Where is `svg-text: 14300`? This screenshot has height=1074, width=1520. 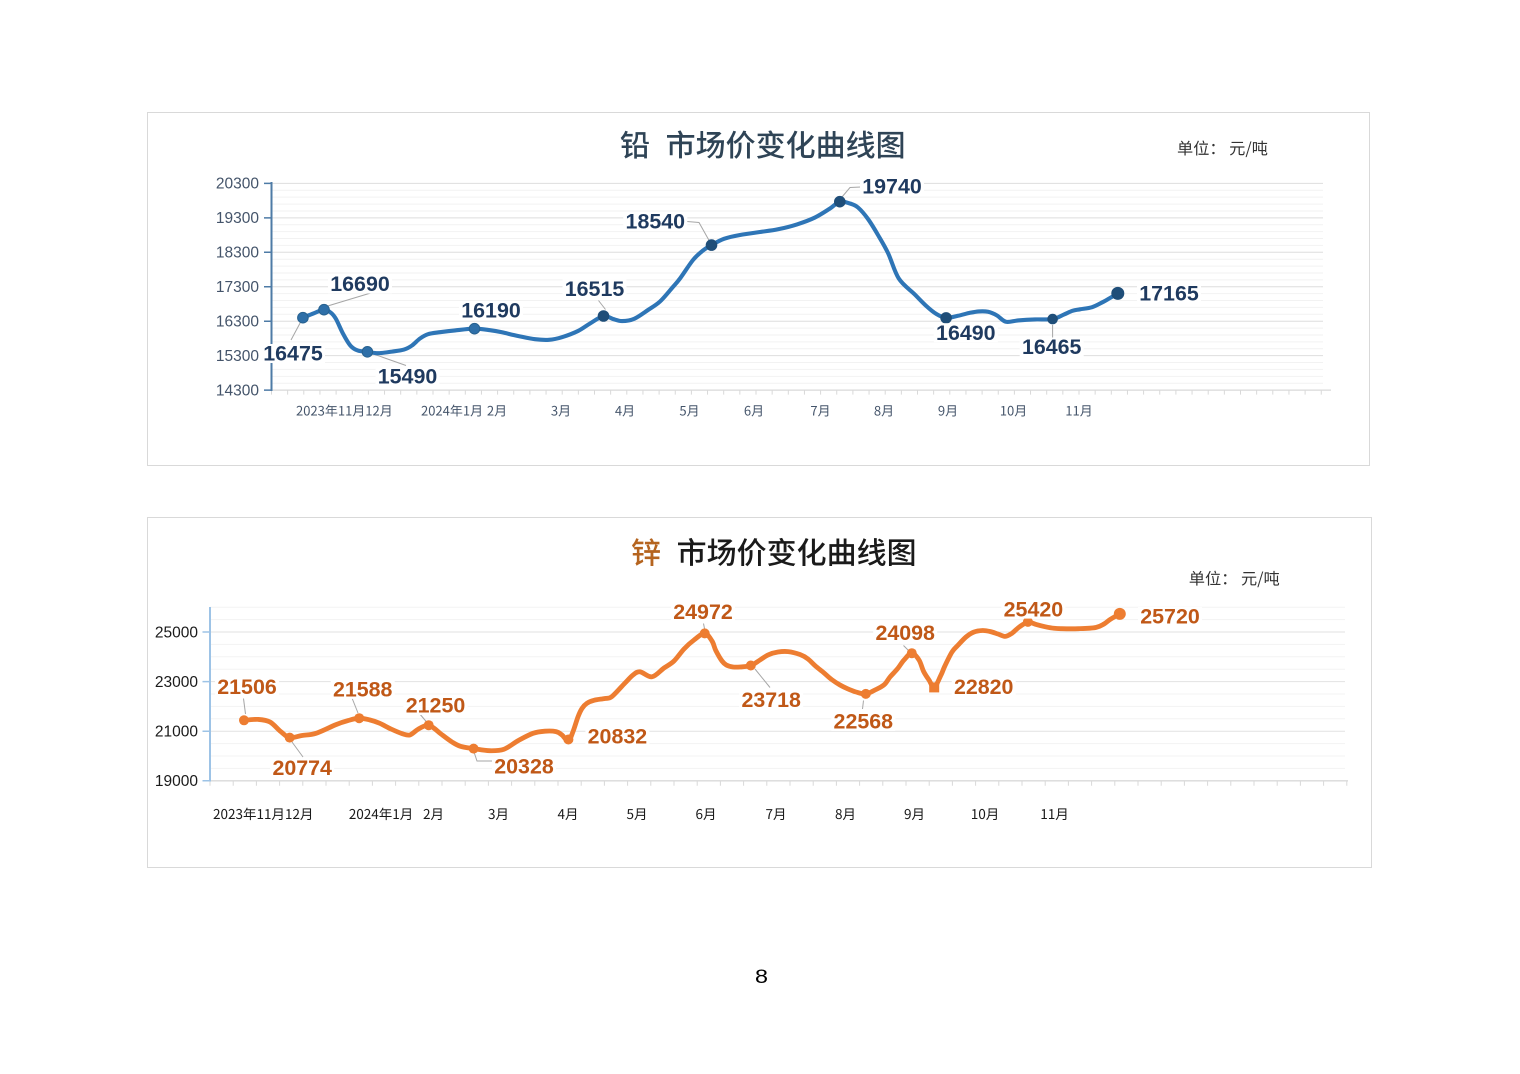 svg-text: 14300 is located at coordinates (237, 390).